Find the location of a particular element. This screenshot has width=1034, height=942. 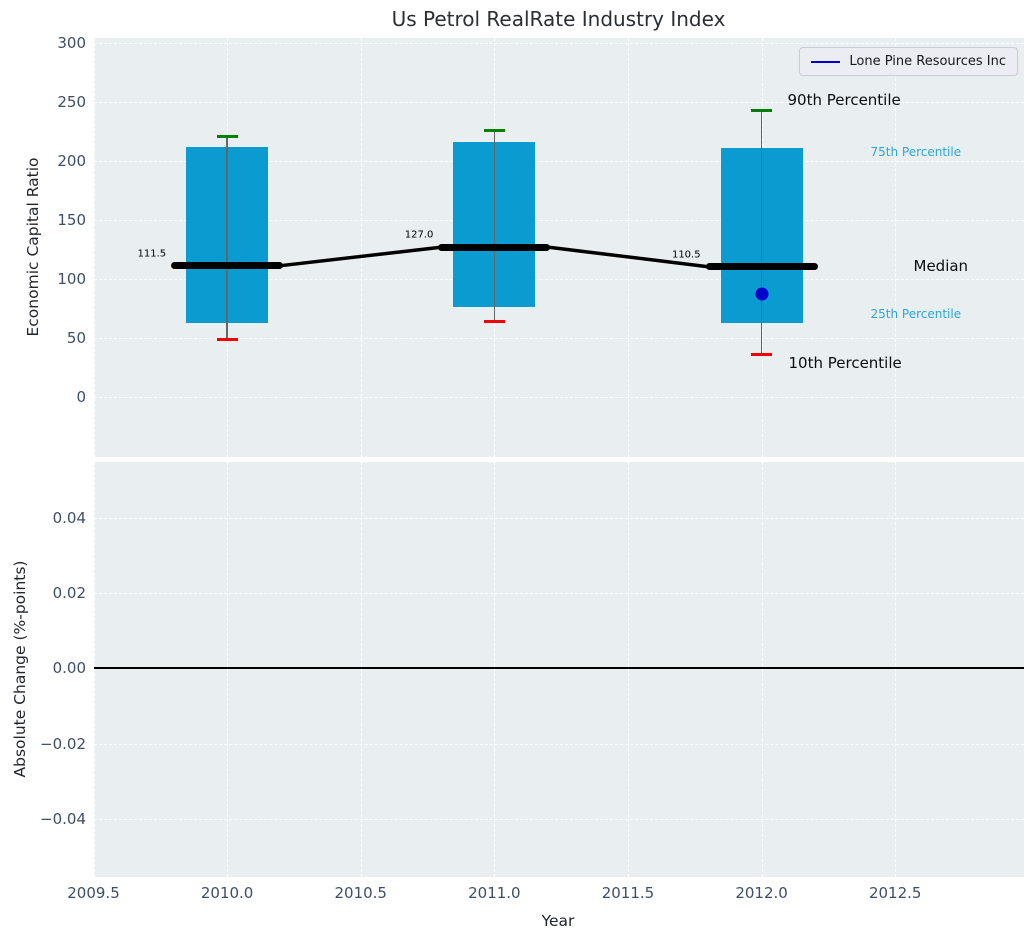

median-line-2010 is located at coordinates (227, 266).